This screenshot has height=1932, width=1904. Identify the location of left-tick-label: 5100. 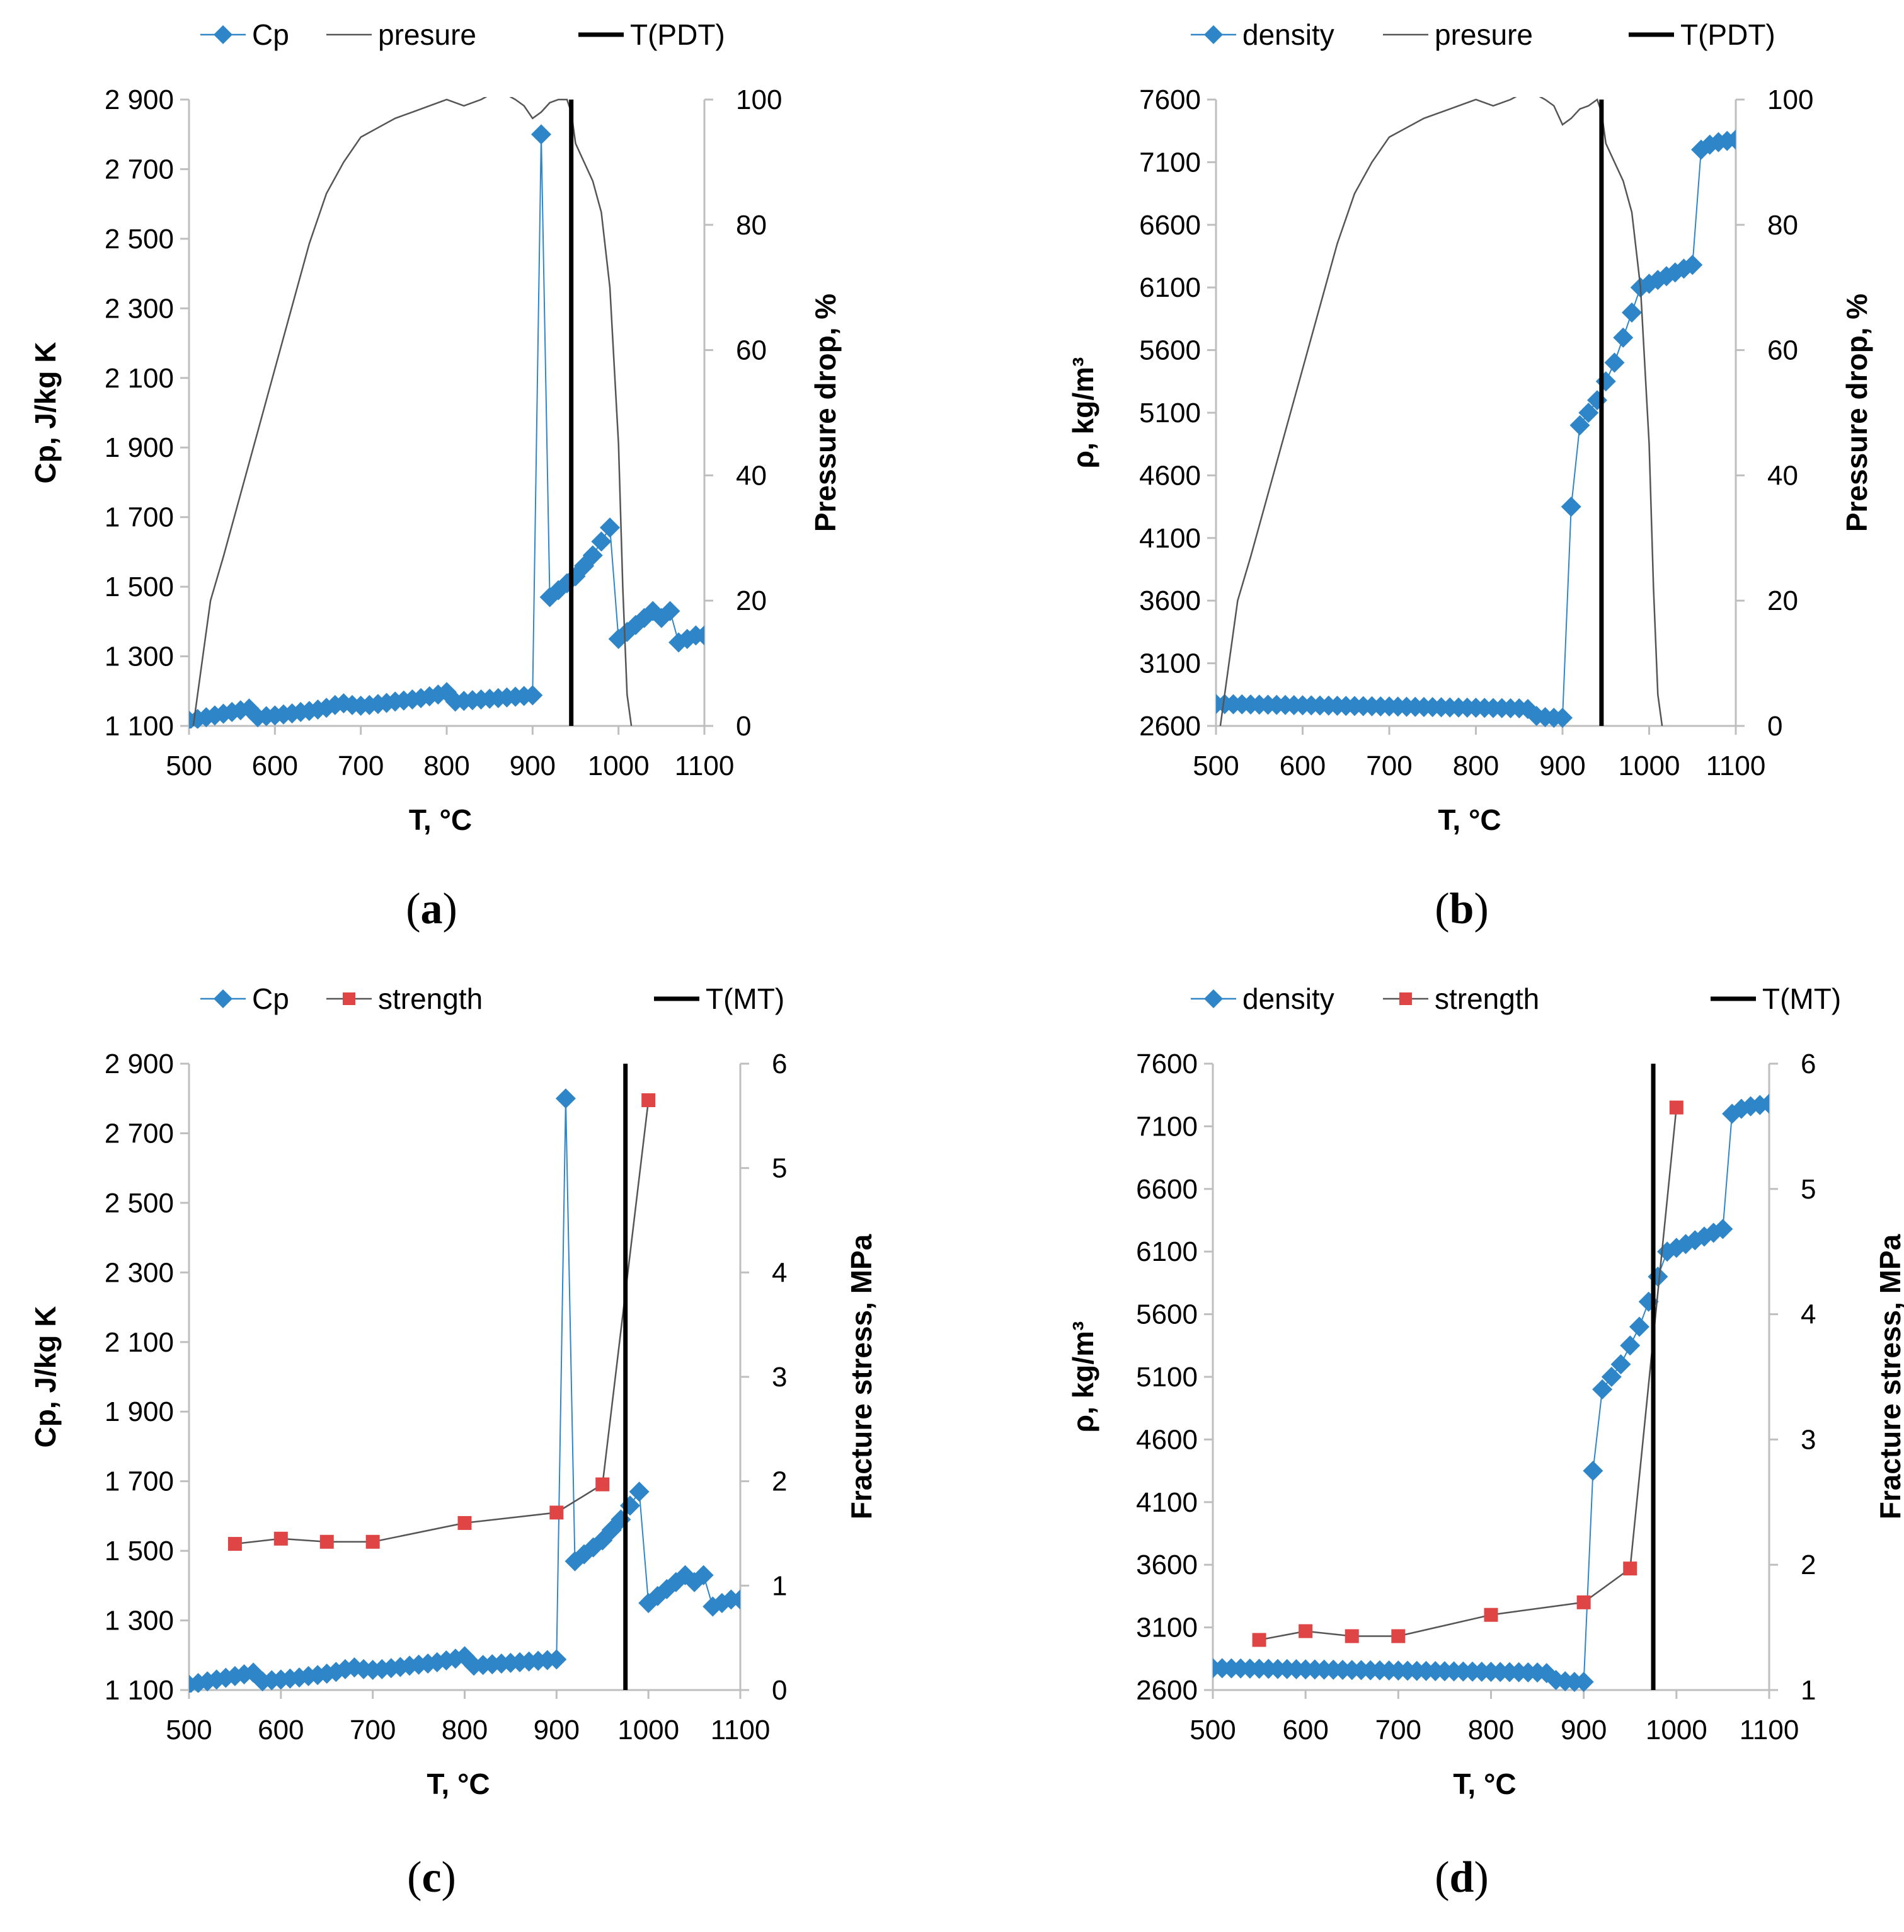
(1167, 1377).